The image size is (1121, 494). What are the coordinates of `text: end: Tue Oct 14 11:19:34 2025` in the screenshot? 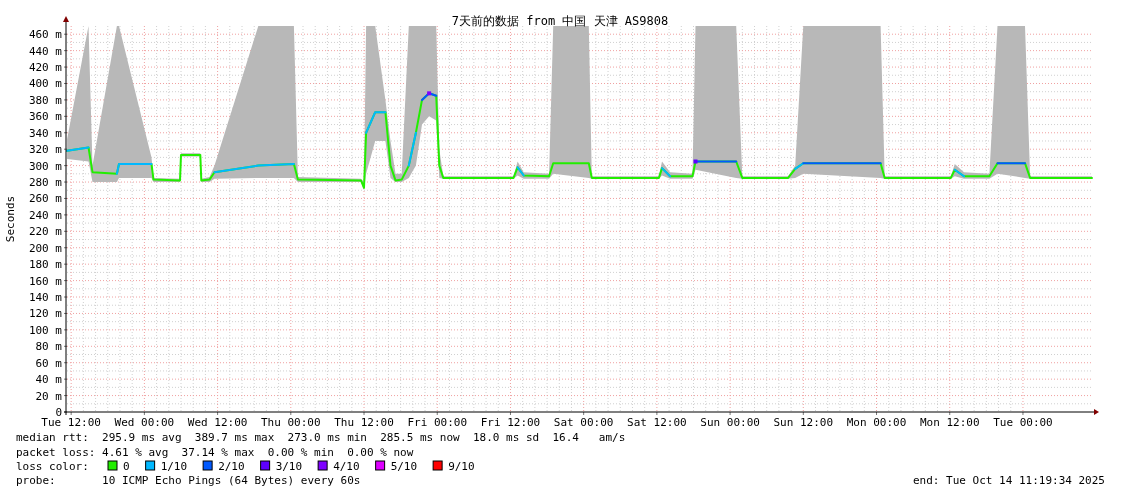 It's located at (1008, 480).